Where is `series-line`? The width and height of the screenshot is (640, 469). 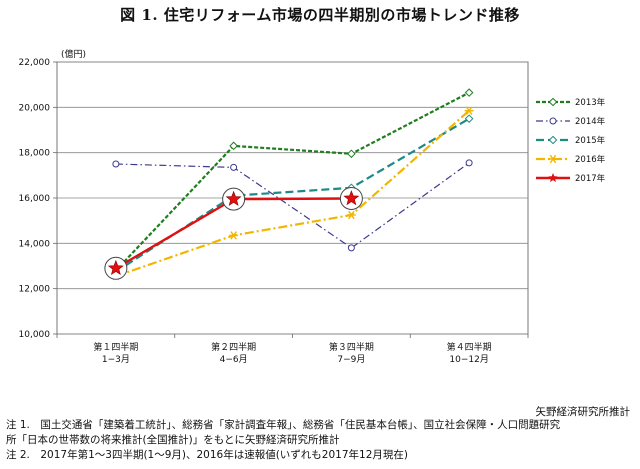
series-line is located at coordinates (292, 205).